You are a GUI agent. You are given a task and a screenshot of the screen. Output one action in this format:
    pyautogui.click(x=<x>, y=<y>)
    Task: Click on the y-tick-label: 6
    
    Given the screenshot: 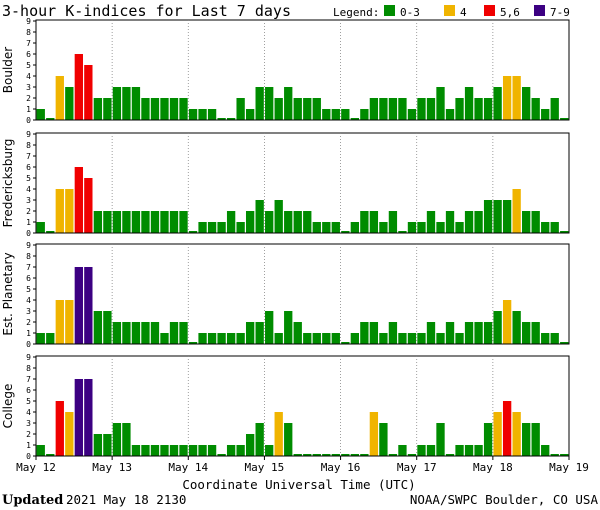 What is the action you would take?
    pyautogui.click(x=28, y=167)
    